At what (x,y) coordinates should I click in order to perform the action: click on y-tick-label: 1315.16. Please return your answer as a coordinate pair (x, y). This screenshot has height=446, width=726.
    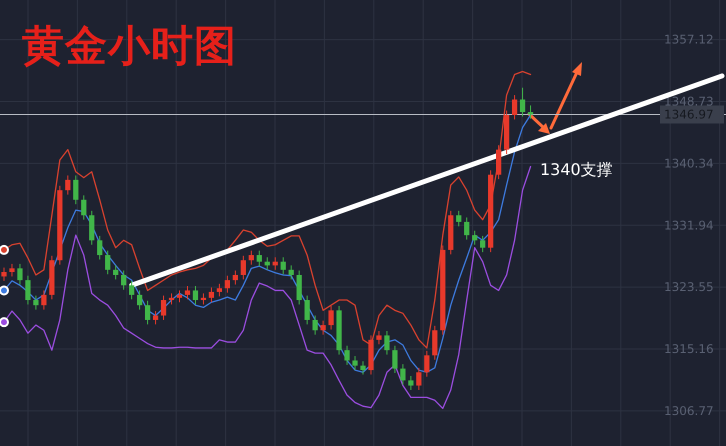
    Looking at the image, I should click on (689, 349).